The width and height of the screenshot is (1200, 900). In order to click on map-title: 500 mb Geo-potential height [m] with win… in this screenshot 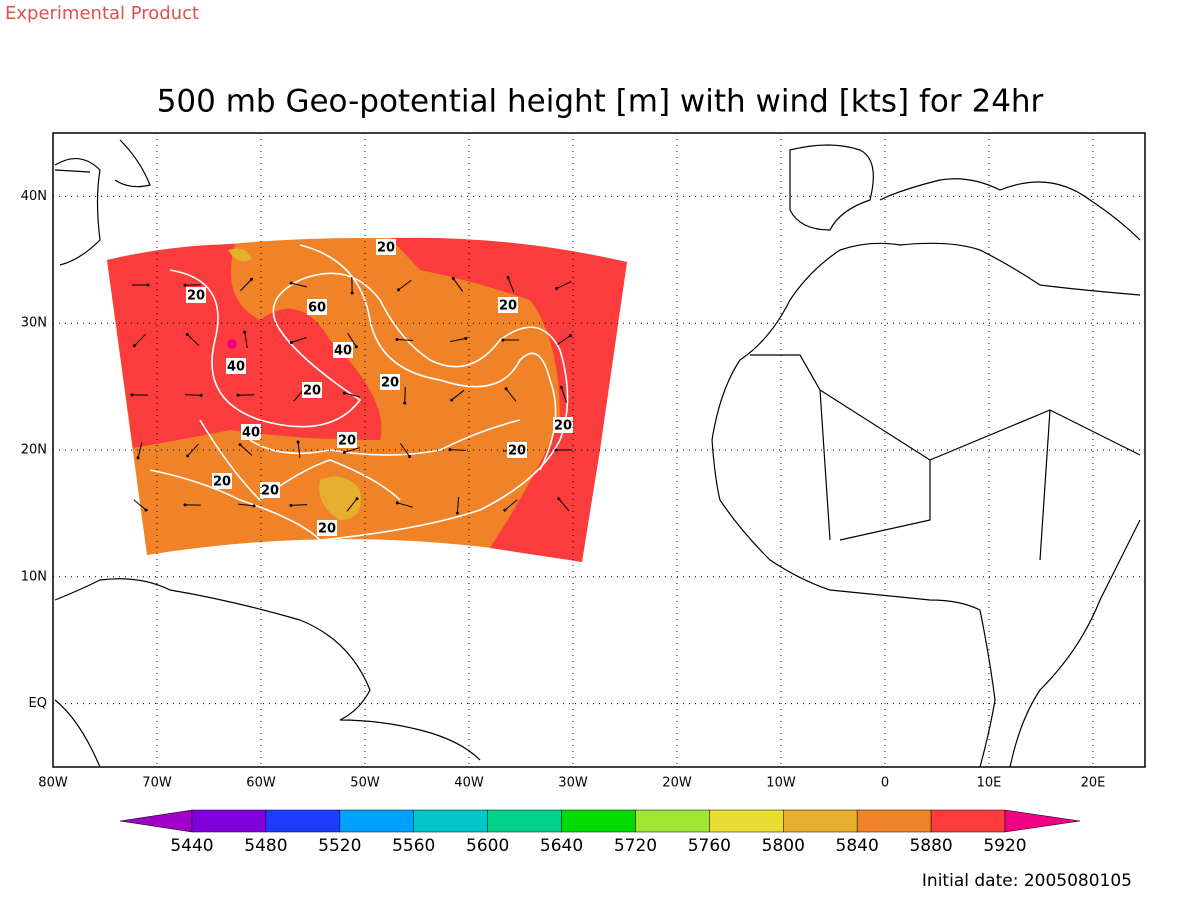, I will do `click(600, 102)`.